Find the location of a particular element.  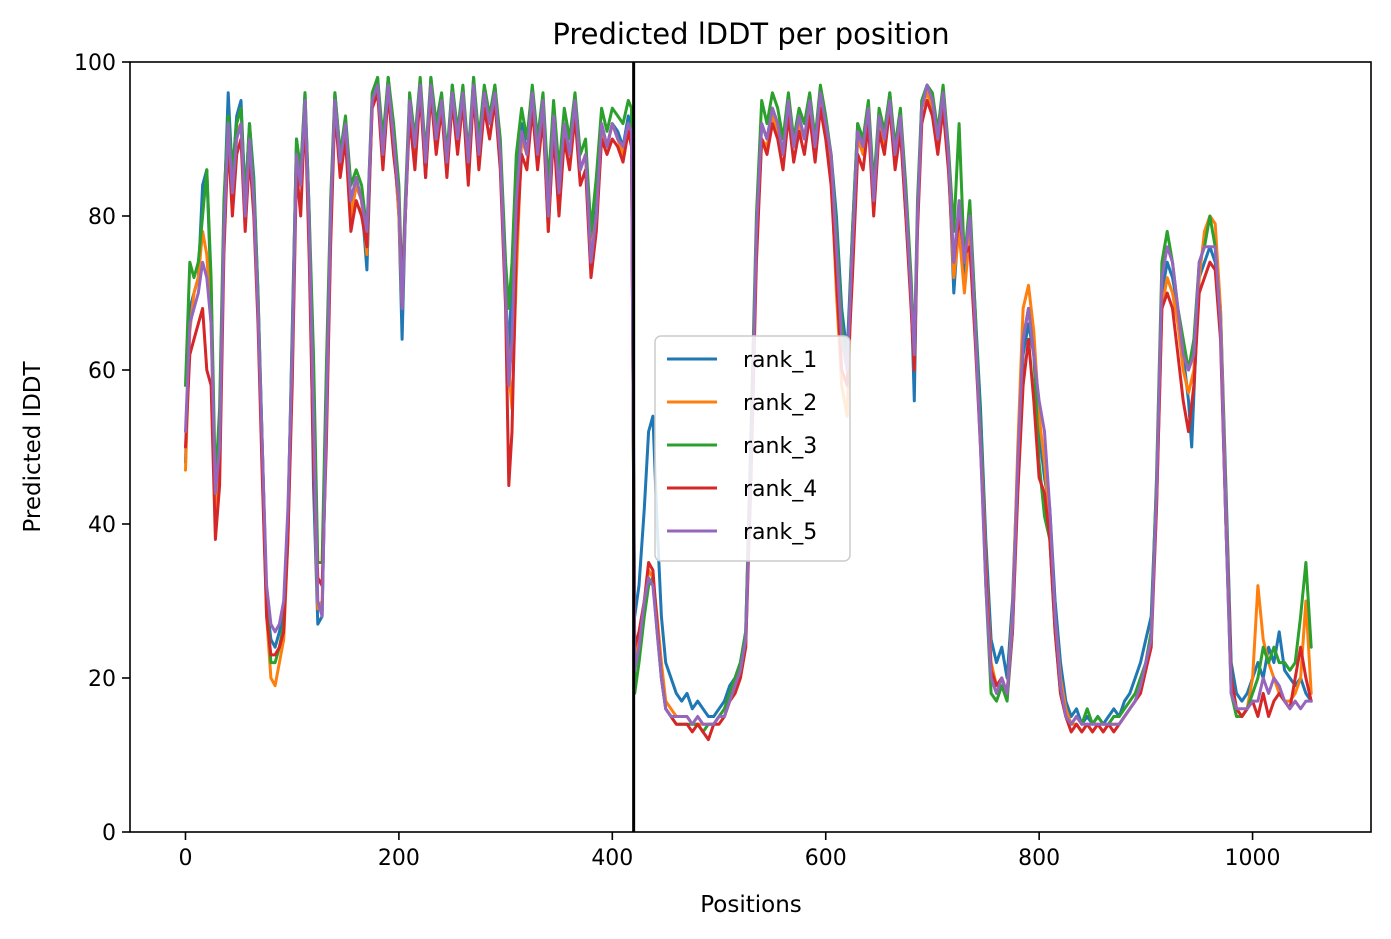

x-tick-label: 200 is located at coordinates (399, 858).